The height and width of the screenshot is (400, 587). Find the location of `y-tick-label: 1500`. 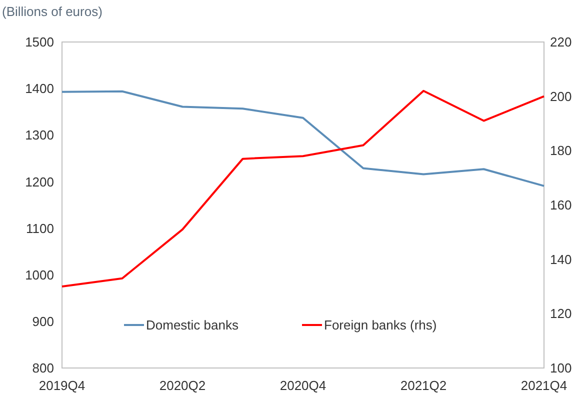

y-tick-label: 1500 is located at coordinates (39, 42).